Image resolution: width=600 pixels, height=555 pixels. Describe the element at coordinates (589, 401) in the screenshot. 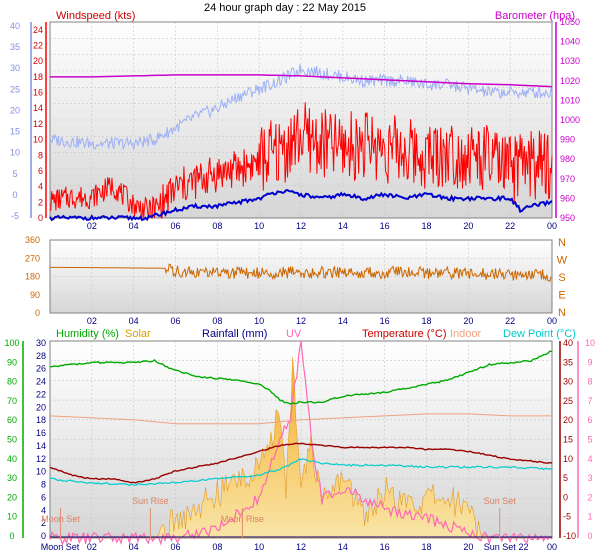

I see `uv-tick-label: 7` at that location.